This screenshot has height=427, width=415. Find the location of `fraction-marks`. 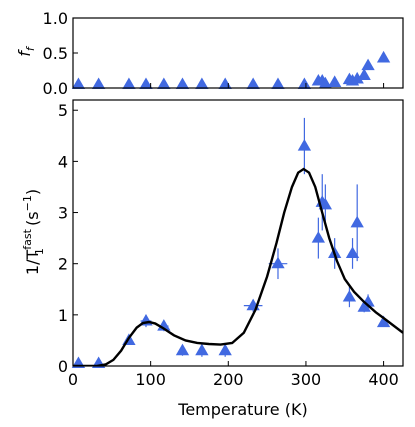

fraction-marks is located at coordinates (231, 70).